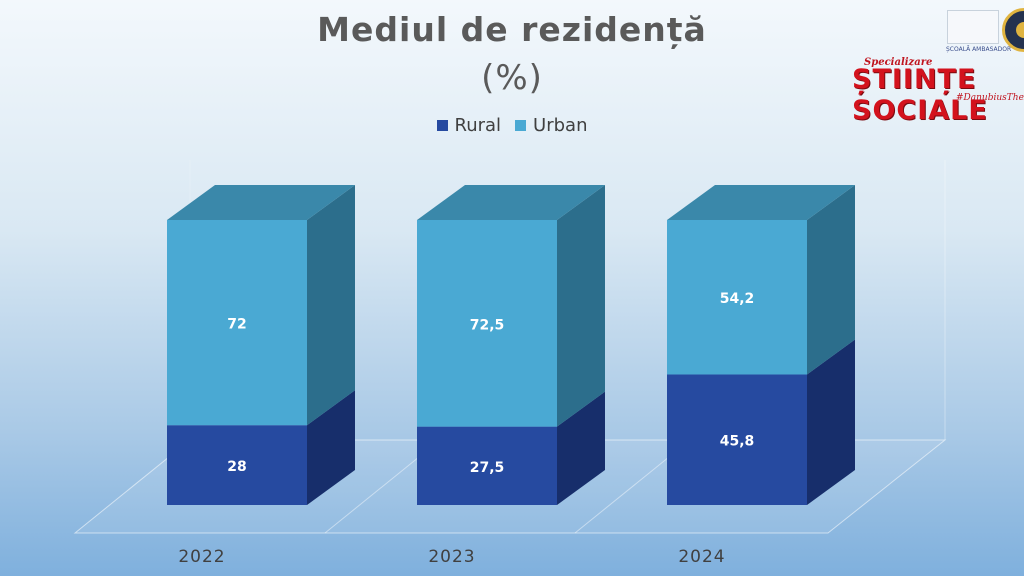 Image resolution: width=1024 pixels, height=576 pixels. What do you see at coordinates (973, 27) in the screenshot?
I see `european-parliament-logo` at bounding box center [973, 27].